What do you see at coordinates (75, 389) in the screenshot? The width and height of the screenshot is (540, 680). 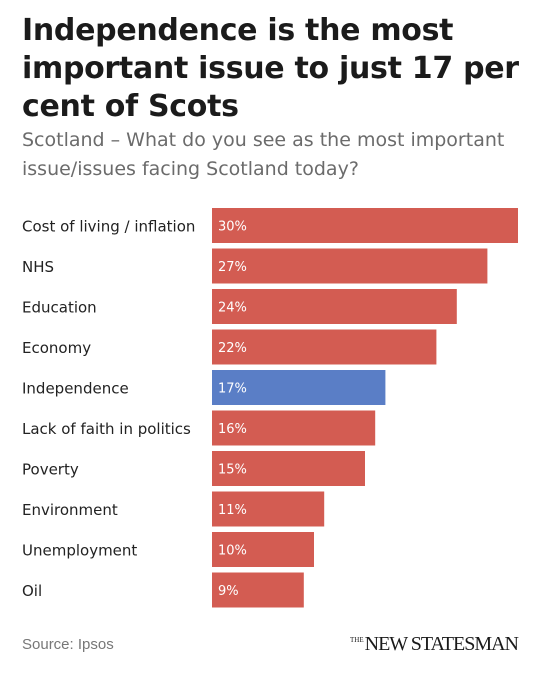 I see `category-label: Independence` at bounding box center [75, 389].